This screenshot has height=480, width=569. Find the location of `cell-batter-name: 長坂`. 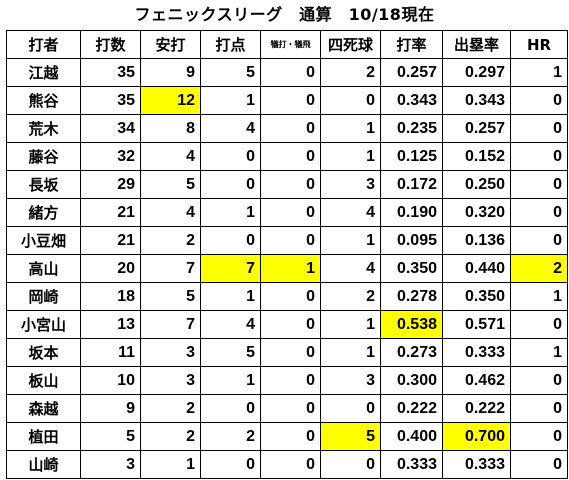

cell-batter-name: 長坂 is located at coordinates (43, 184).